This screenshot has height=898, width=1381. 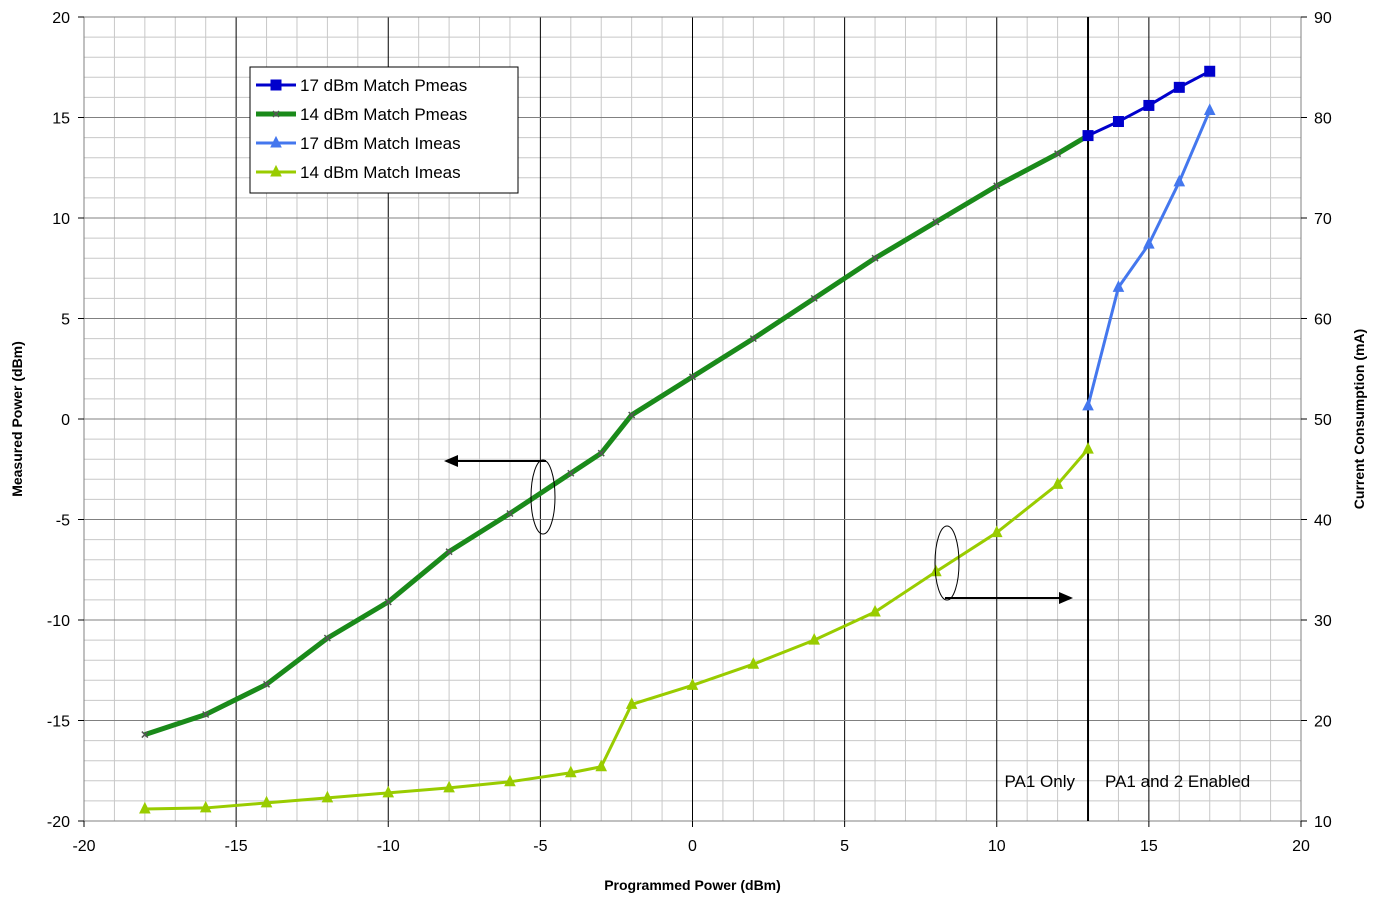 I want to click on y-axis-title: Measured Power (dBm), so click(x=17, y=419).